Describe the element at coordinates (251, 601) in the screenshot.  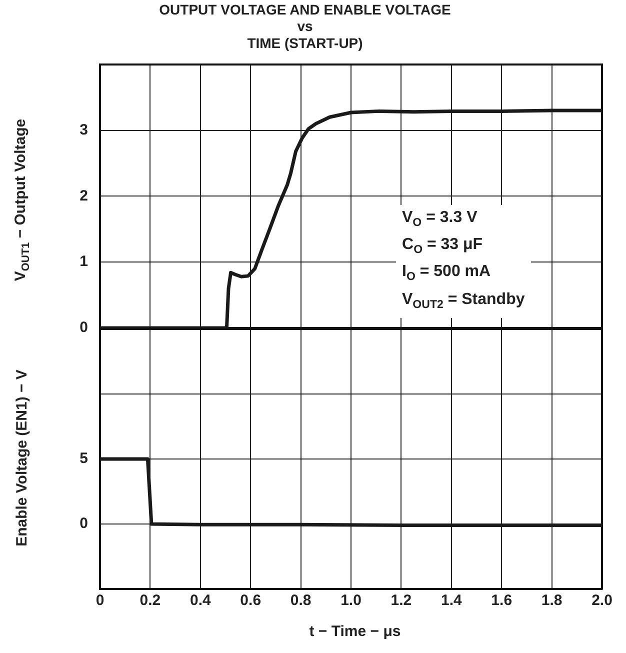
I see `x-tick-label: 0.6` at that location.